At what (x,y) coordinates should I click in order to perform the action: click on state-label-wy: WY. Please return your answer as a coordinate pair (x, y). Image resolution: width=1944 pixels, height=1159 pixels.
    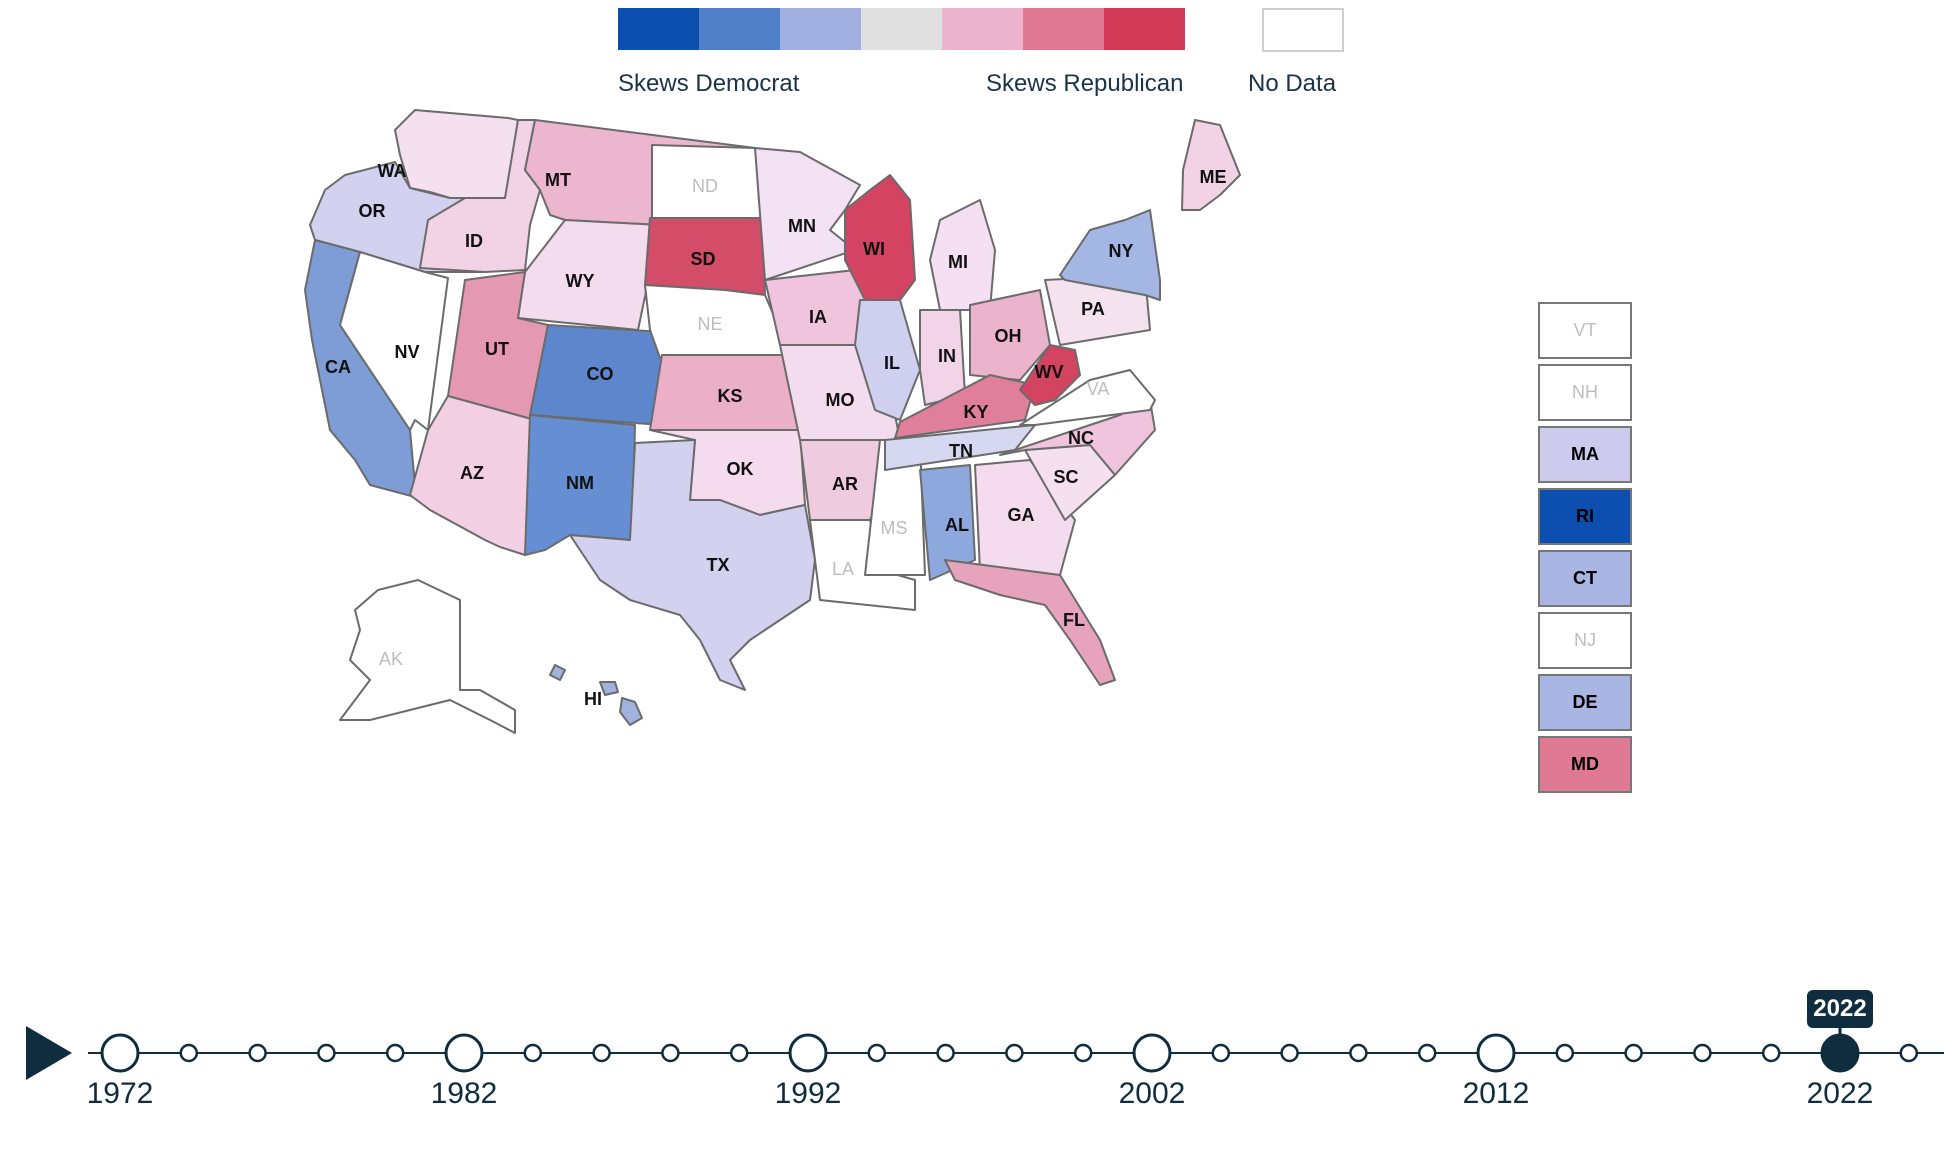
    Looking at the image, I should click on (580, 281).